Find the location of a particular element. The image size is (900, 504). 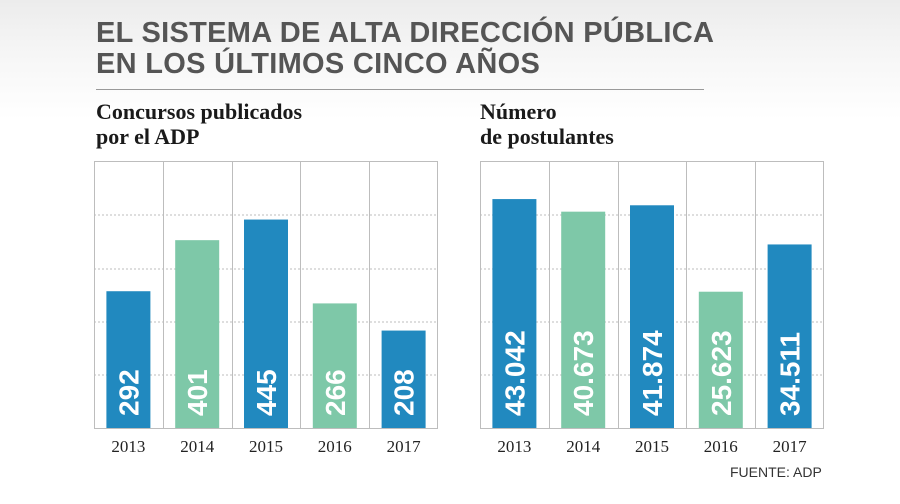

bar-value-label: 41.874 is located at coordinates (652, 373).